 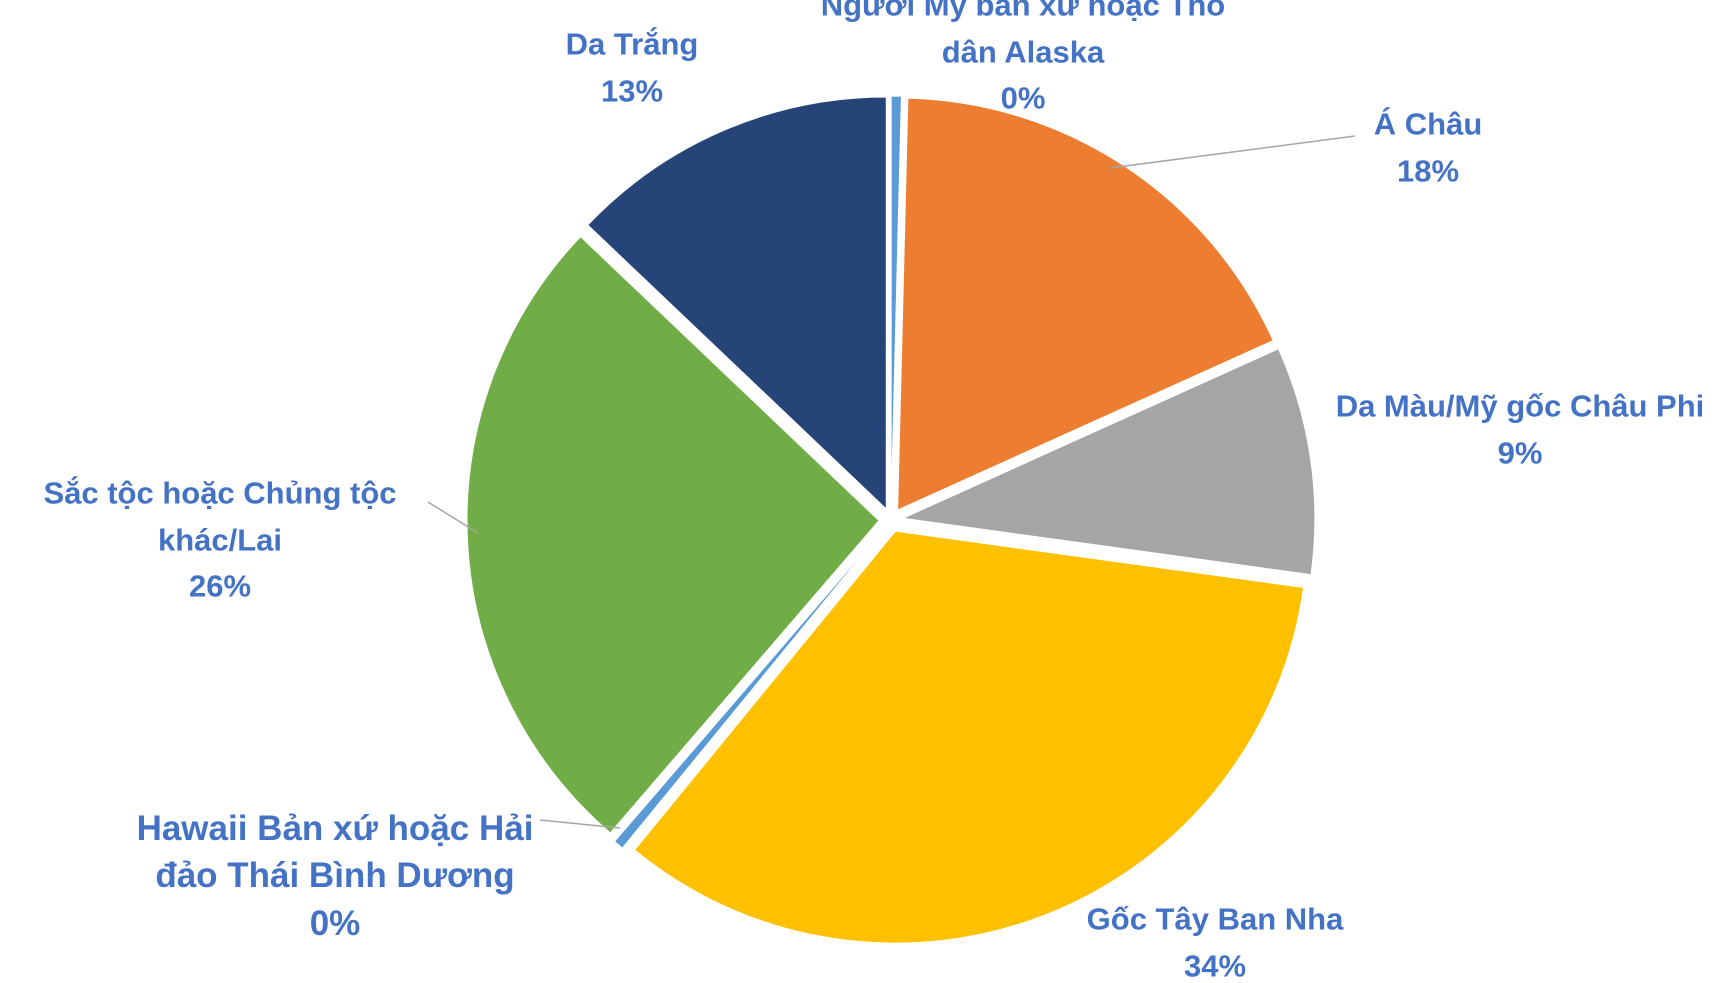 I want to click on value-label: 26%, so click(x=220, y=586).